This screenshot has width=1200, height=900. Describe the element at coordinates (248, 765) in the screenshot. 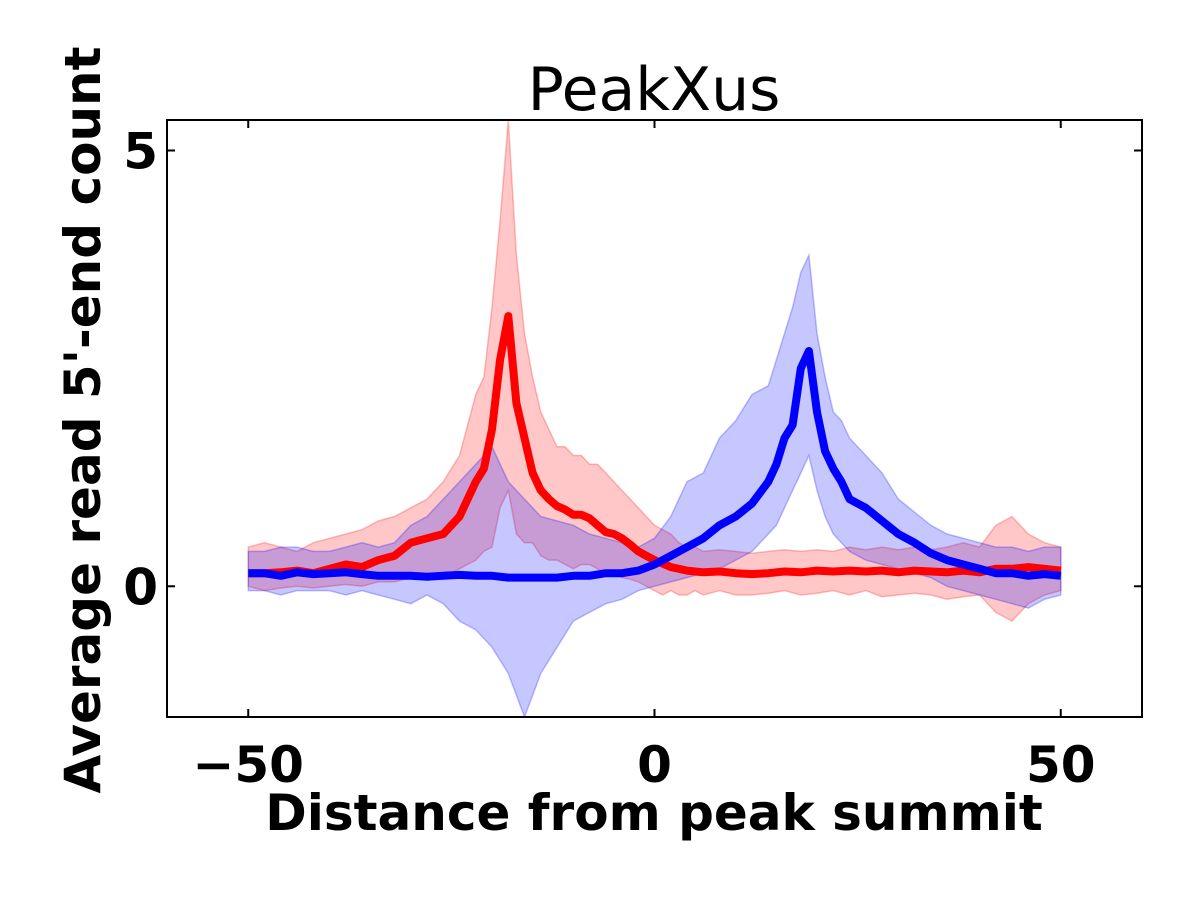

I see `x-tick-label: −50` at that location.